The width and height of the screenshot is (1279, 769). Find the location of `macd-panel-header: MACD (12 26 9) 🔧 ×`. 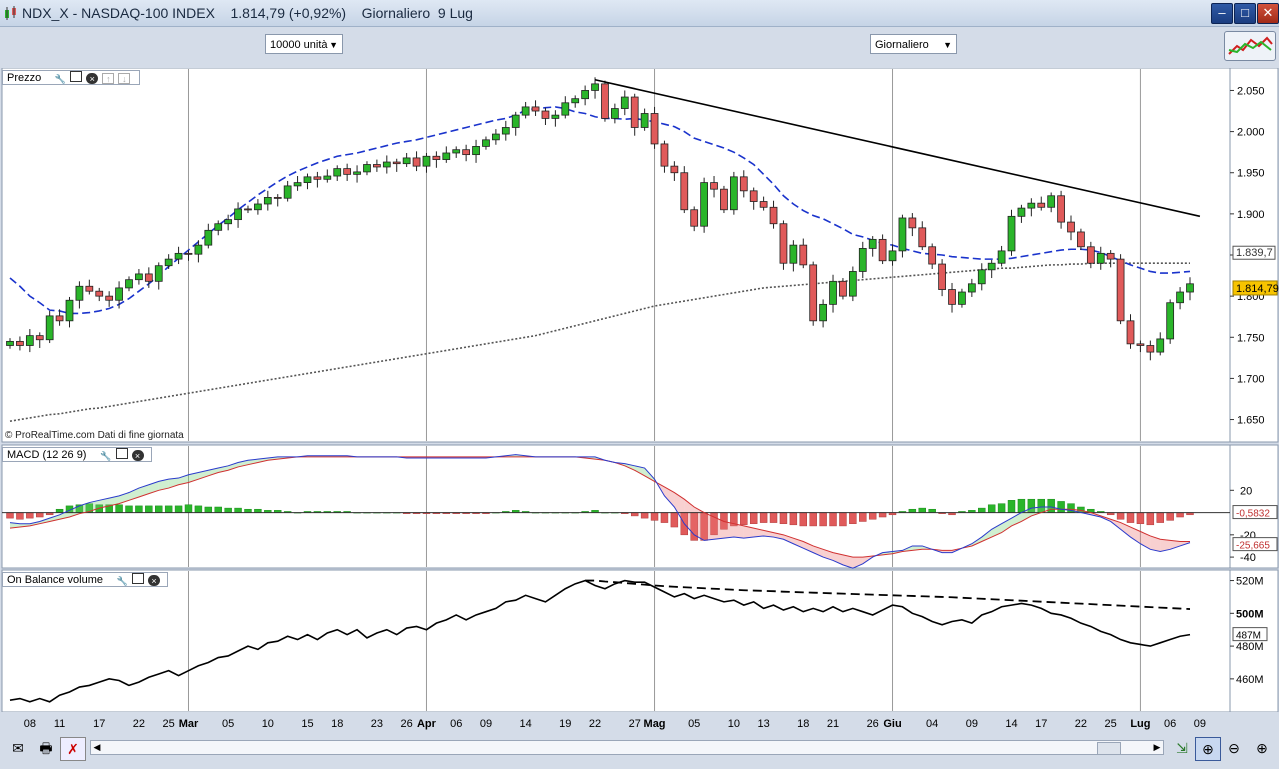

macd-panel-header: MACD (12 26 9) 🔧 × is located at coordinates (77, 454).